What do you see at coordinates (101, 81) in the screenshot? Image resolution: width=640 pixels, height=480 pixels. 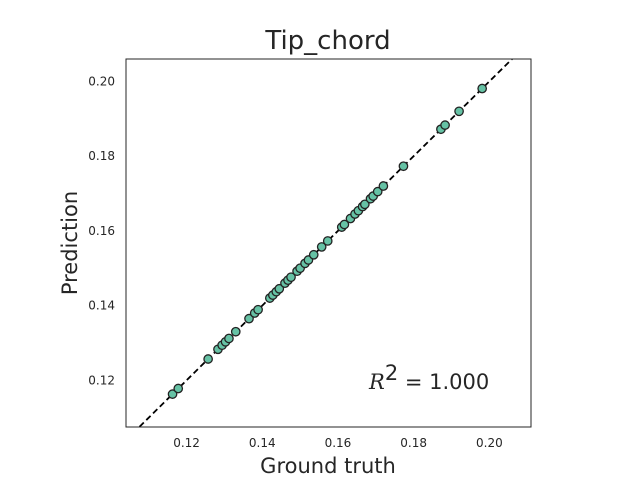 I see `y-tick-label: 0.20` at bounding box center [101, 81].